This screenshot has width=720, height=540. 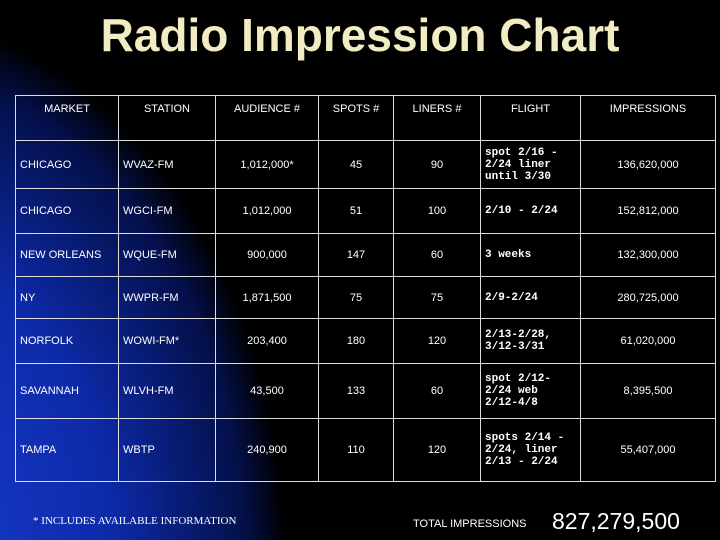 What do you see at coordinates (167, 341) in the screenshot?
I see `table-cell: WOWI-FM*` at bounding box center [167, 341].